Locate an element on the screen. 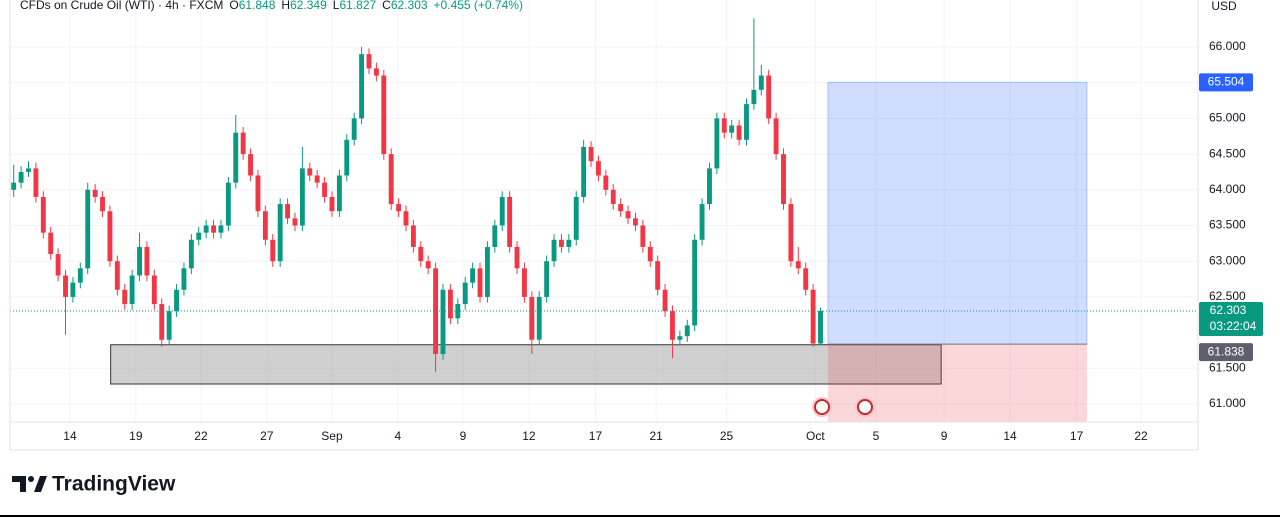 The width and height of the screenshot is (1280, 517). x-tick-label: 12 is located at coordinates (529, 436).